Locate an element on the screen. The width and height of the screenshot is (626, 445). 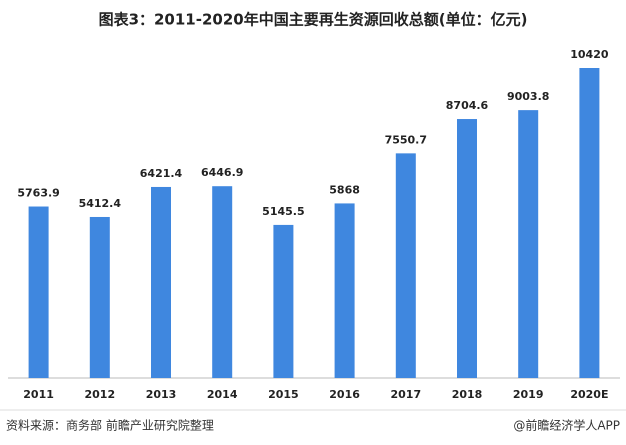
data-label: 10420 is located at coordinates (589, 54).